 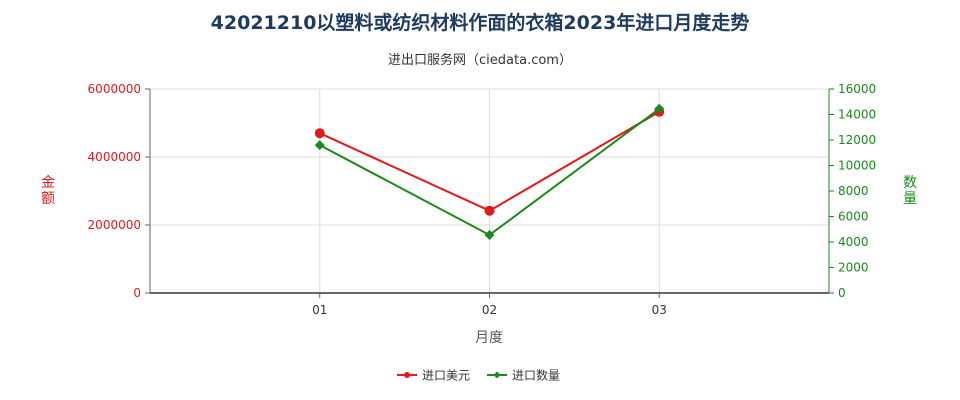 I want to click on right-tick-label: 8000, so click(x=853, y=191).